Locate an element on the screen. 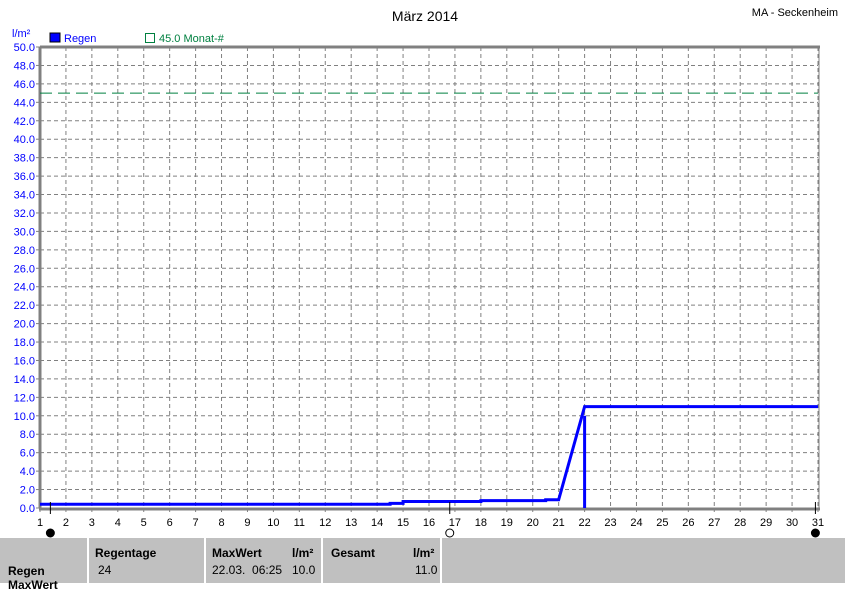  y-tick-label: 40.0 is located at coordinates (24, 140).